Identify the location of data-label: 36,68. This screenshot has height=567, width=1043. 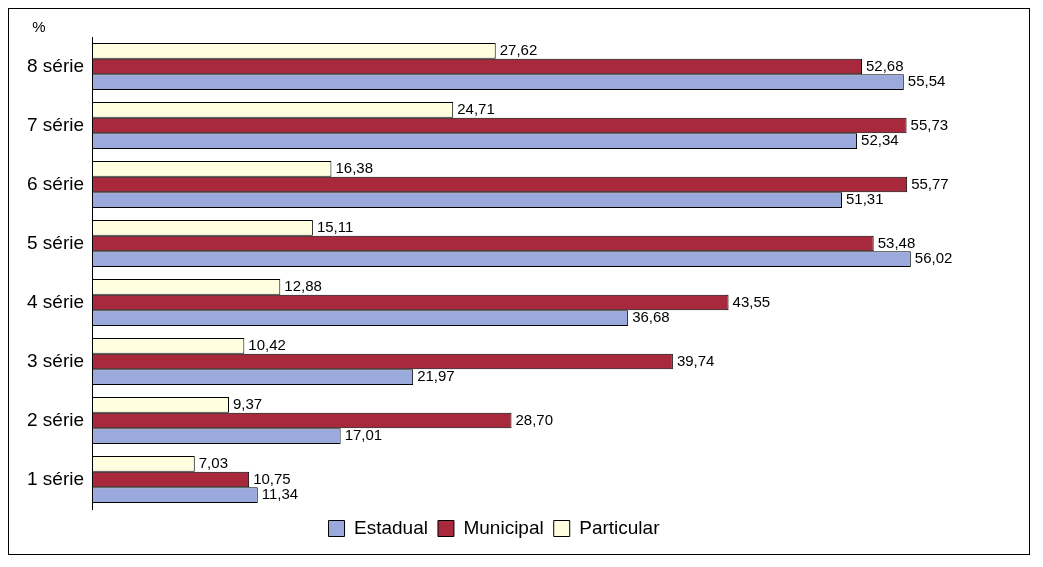
(651, 317).